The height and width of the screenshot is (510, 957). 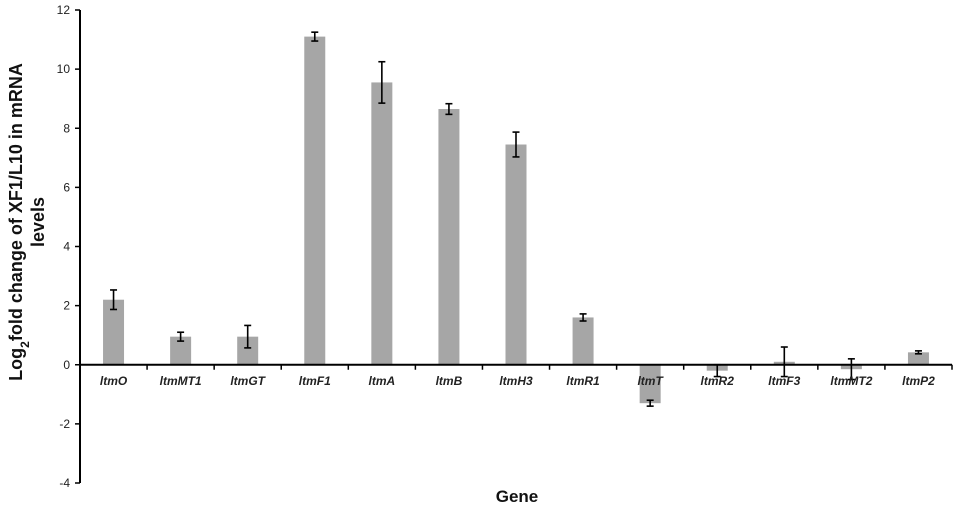 What do you see at coordinates (918, 381) in the screenshot?
I see `category-label: ltmP2` at bounding box center [918, 381].